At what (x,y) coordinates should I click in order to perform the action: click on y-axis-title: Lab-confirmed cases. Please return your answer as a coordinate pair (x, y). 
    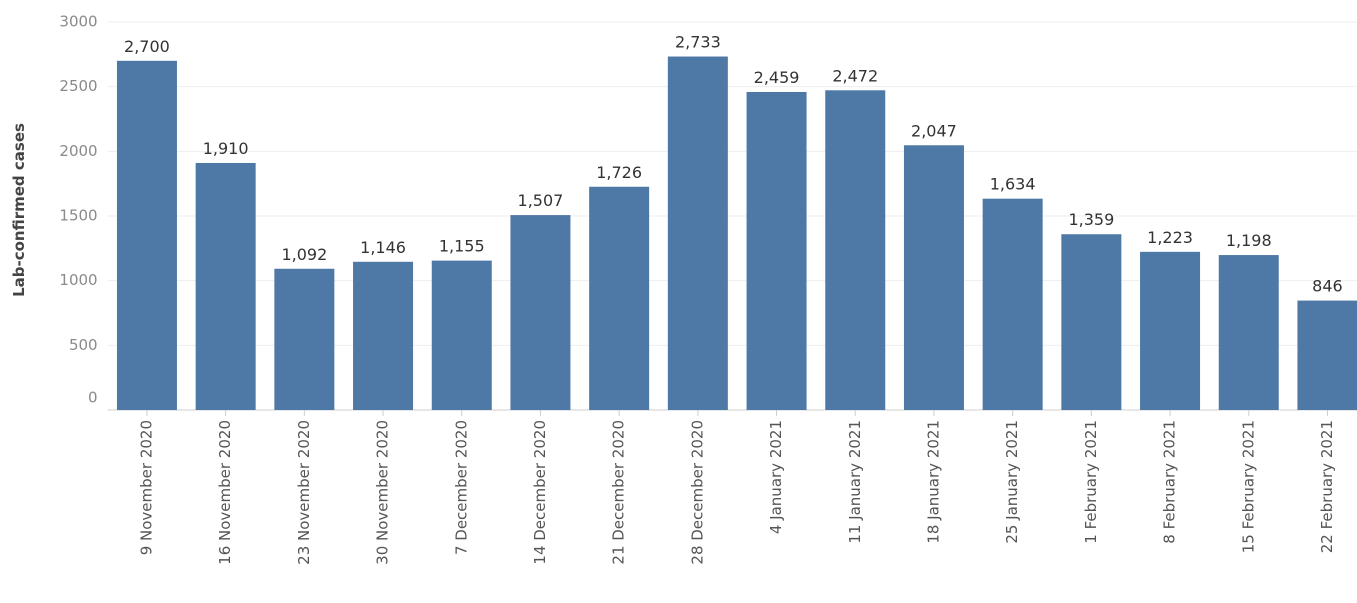
    Looking at the image, I should click on (19, 210).